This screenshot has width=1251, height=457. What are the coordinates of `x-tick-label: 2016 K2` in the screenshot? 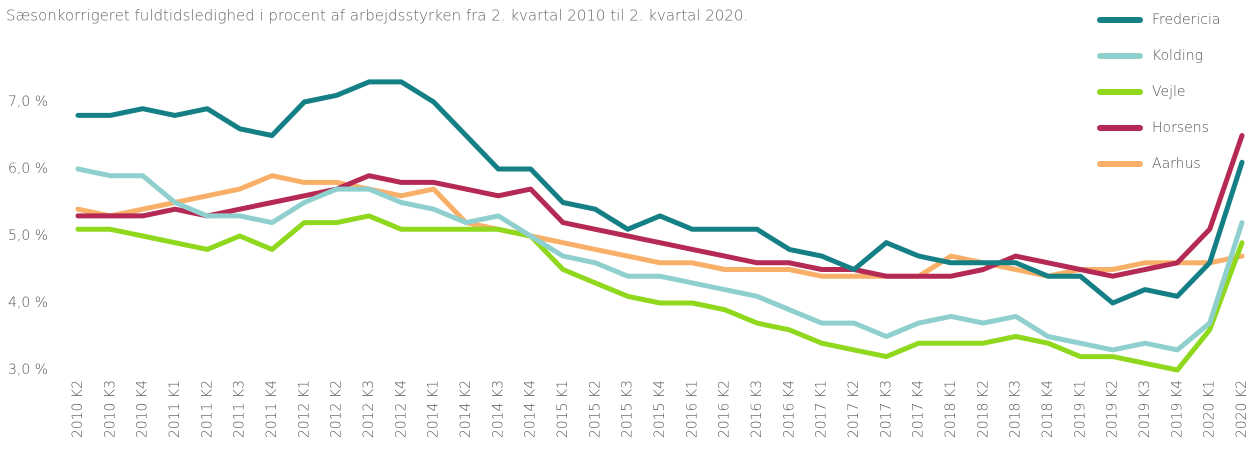 It's located at (725, 409).